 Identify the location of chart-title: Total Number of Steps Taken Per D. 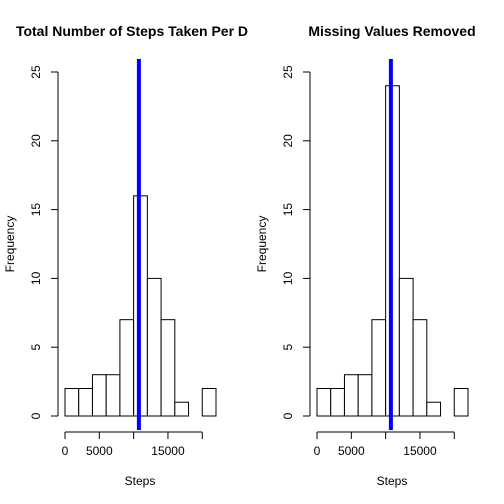
(132, 31).